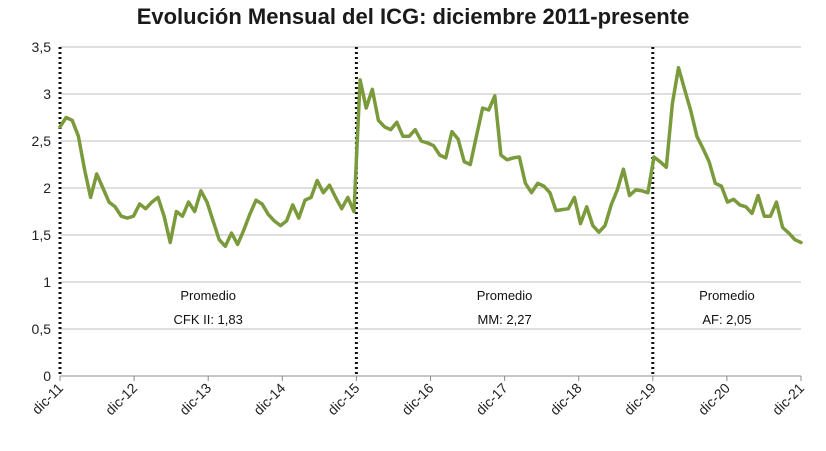  I want to click on y-tick-label: 1, so click(47, 282).